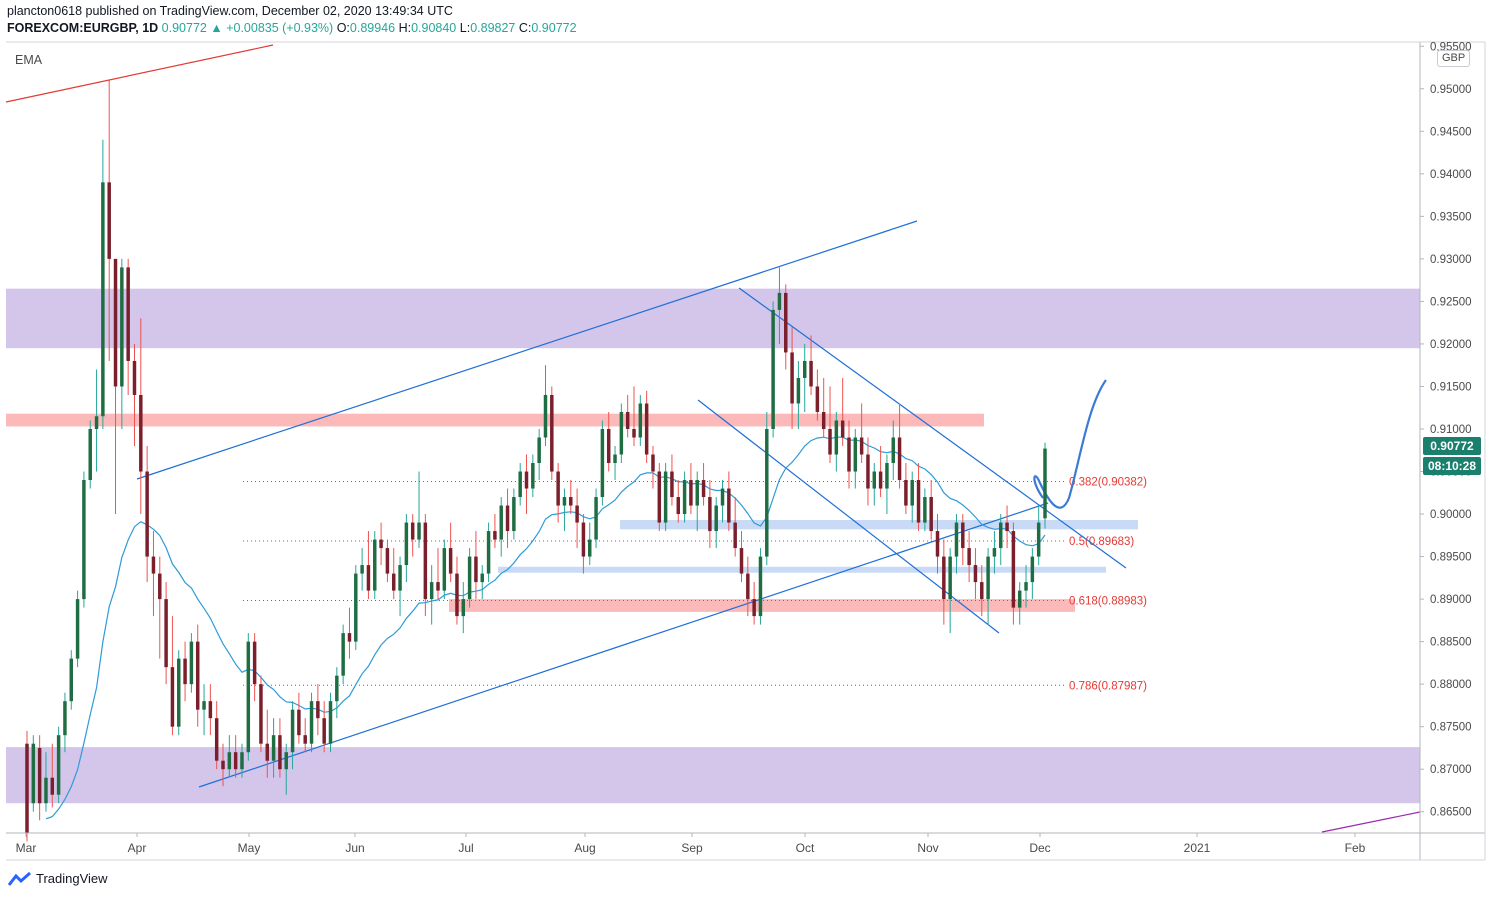 The height and width of the screenshot is (898, 1493). I want to click on low-value: 0.89827, so click(493, 28).